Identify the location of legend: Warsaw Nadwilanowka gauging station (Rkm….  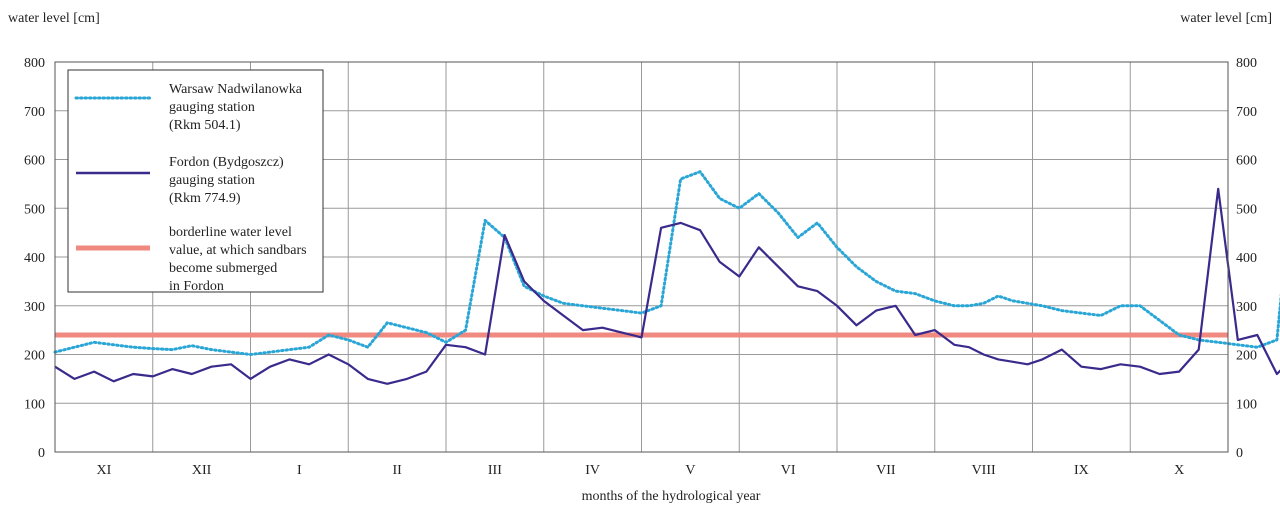
(195, 181).